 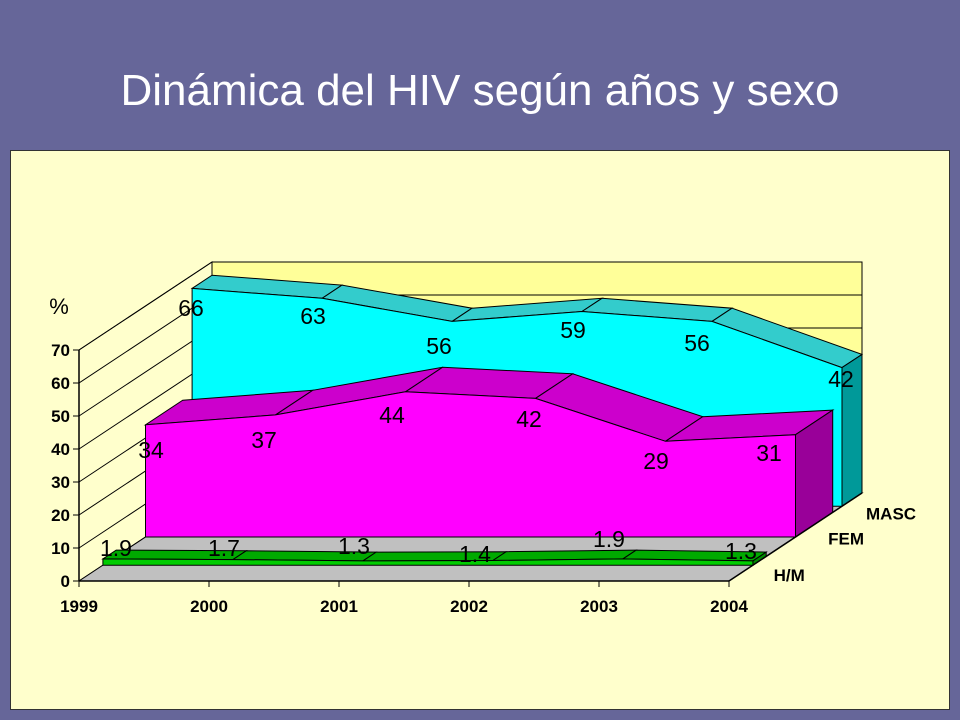 I want to click on y-tick-label: 60, so click(x=60, y=383).